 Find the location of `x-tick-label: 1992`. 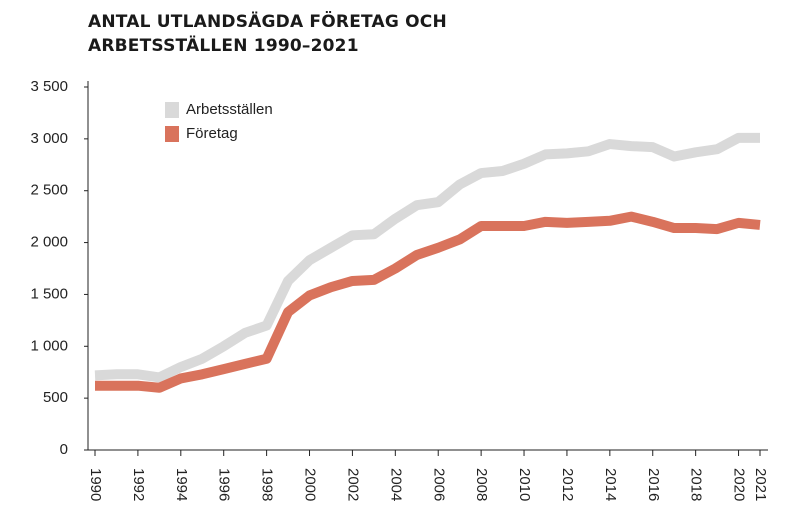

x-tick-label: 1992 is located at coordinates (138, 484).